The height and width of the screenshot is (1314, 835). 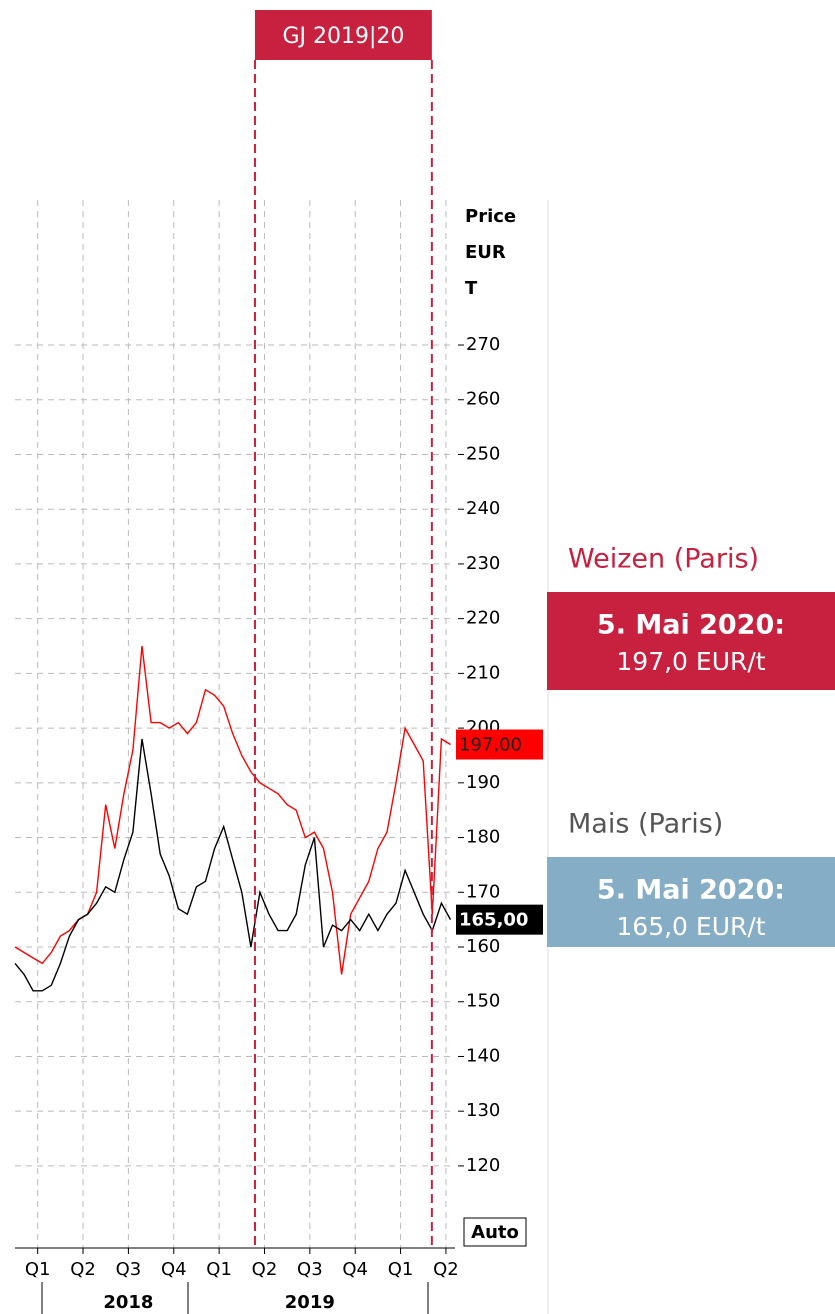 I want to click on period-label: GJ 2019|20, so click(x=343, y=36).